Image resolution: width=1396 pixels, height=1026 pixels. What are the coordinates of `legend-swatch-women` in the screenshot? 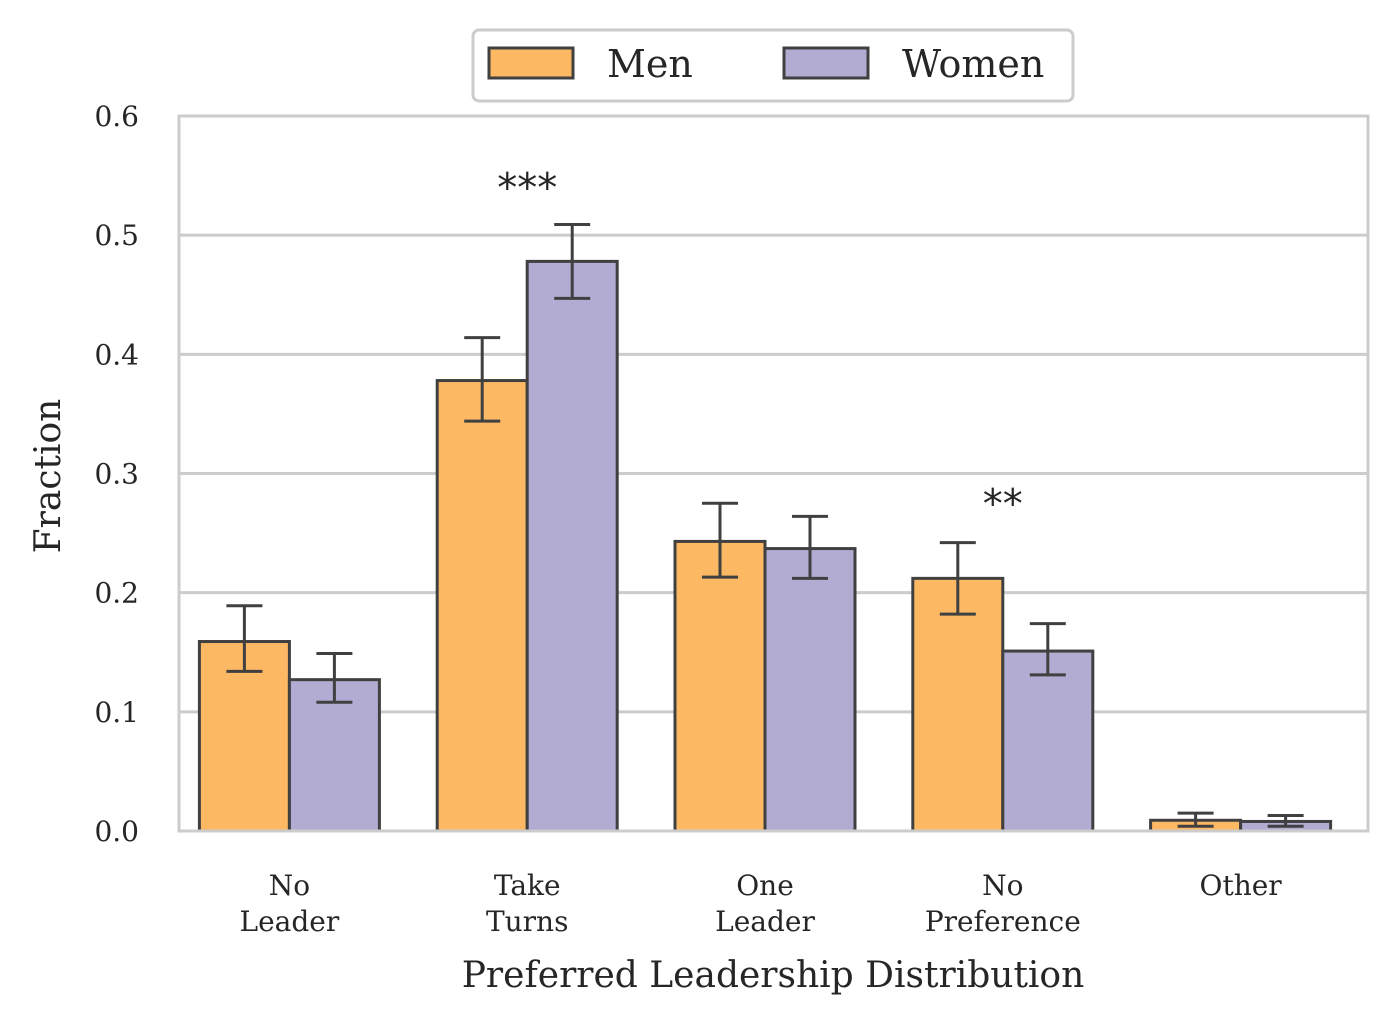 It's located at (826, 63).